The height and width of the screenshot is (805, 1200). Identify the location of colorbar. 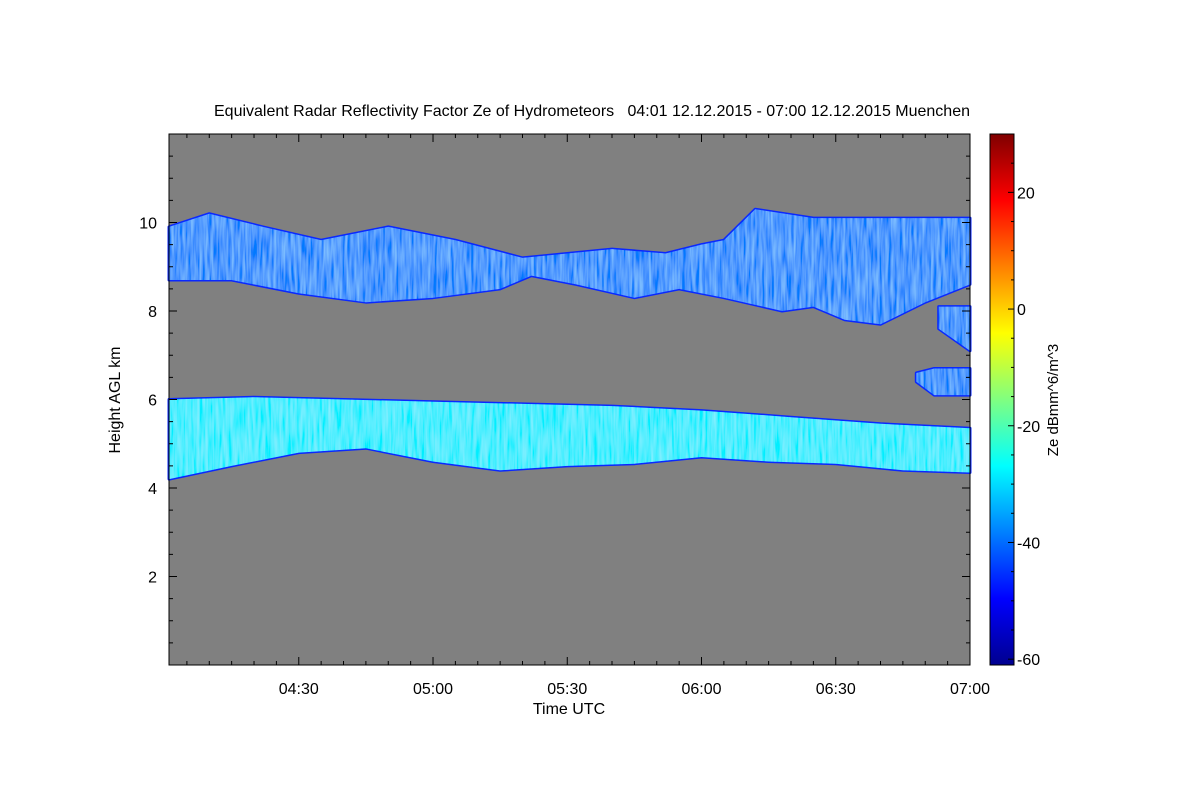
(1002, 399).